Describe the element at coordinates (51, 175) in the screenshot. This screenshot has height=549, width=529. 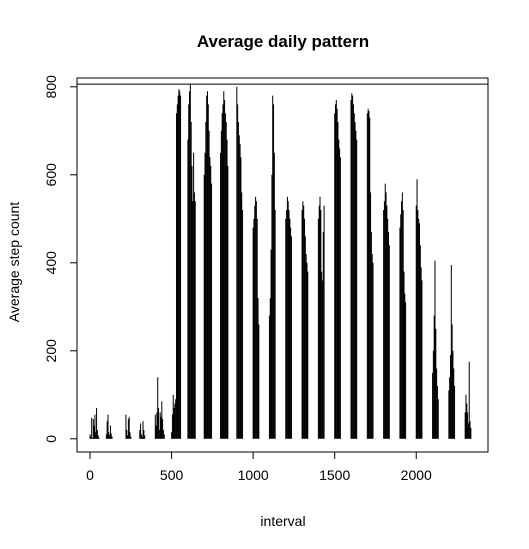
I see `y-tick-label: 600` at that location.